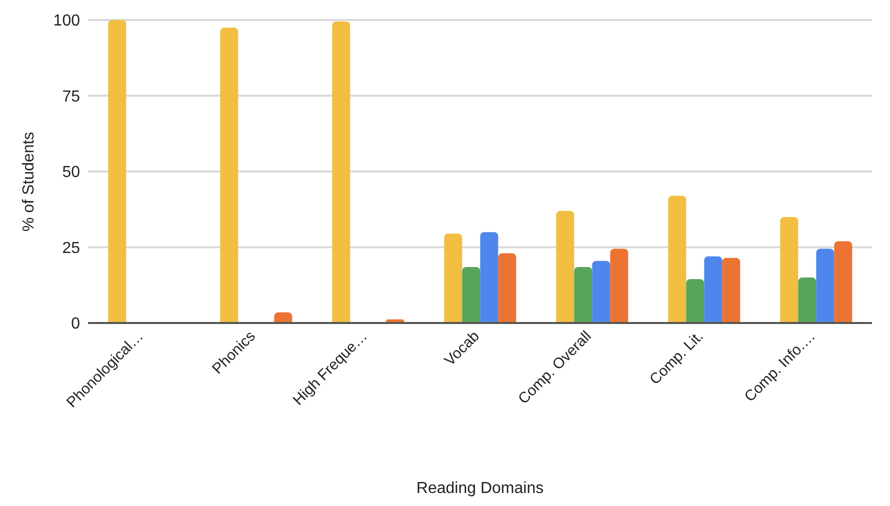 The height and width of the screenshot is (506, 890). I want to click on x-axis-title: Reading Domains, so click(480, 488).